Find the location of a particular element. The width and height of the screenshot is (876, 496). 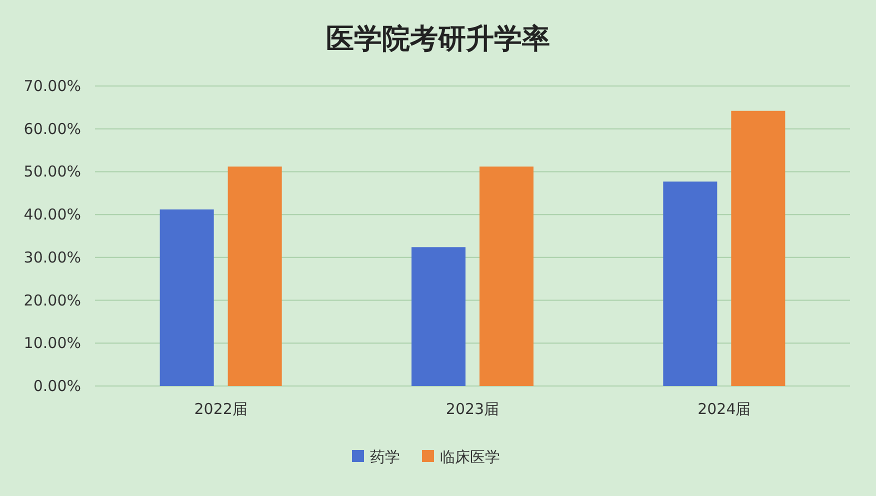

y-tick-label: 10.00% is located at coordinates (52, 343).